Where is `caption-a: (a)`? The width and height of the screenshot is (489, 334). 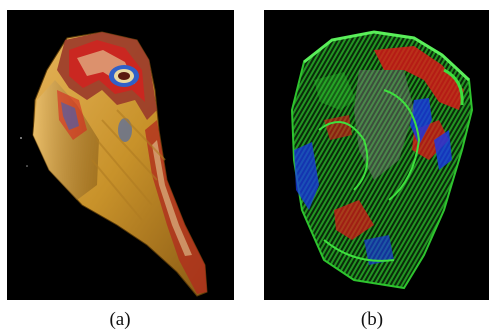
caption-a: (a) is located at coordinates (120, 319).